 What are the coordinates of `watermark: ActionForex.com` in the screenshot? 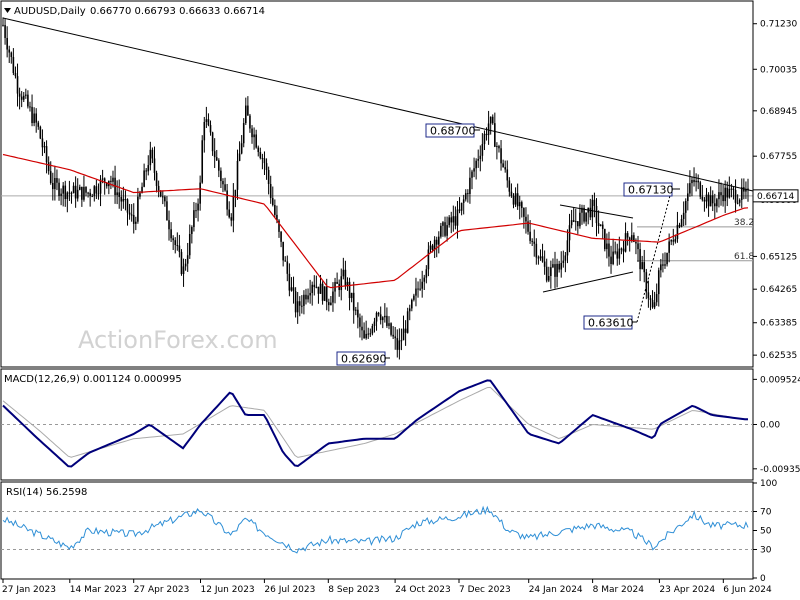 It's located at (178, 340).